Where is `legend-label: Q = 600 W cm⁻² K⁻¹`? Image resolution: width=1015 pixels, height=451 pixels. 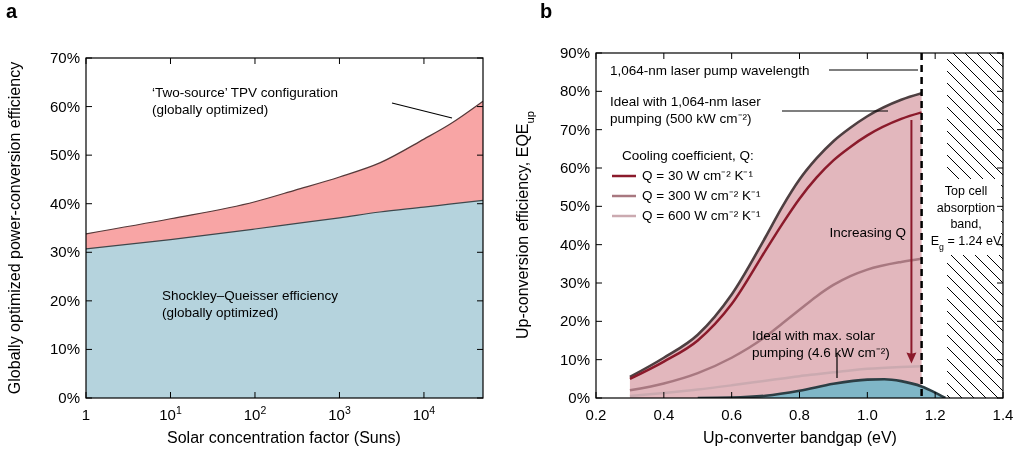
legend-label: Q = 600 W cm⁻² K⁻¹ is located at coordinates (701, 215).